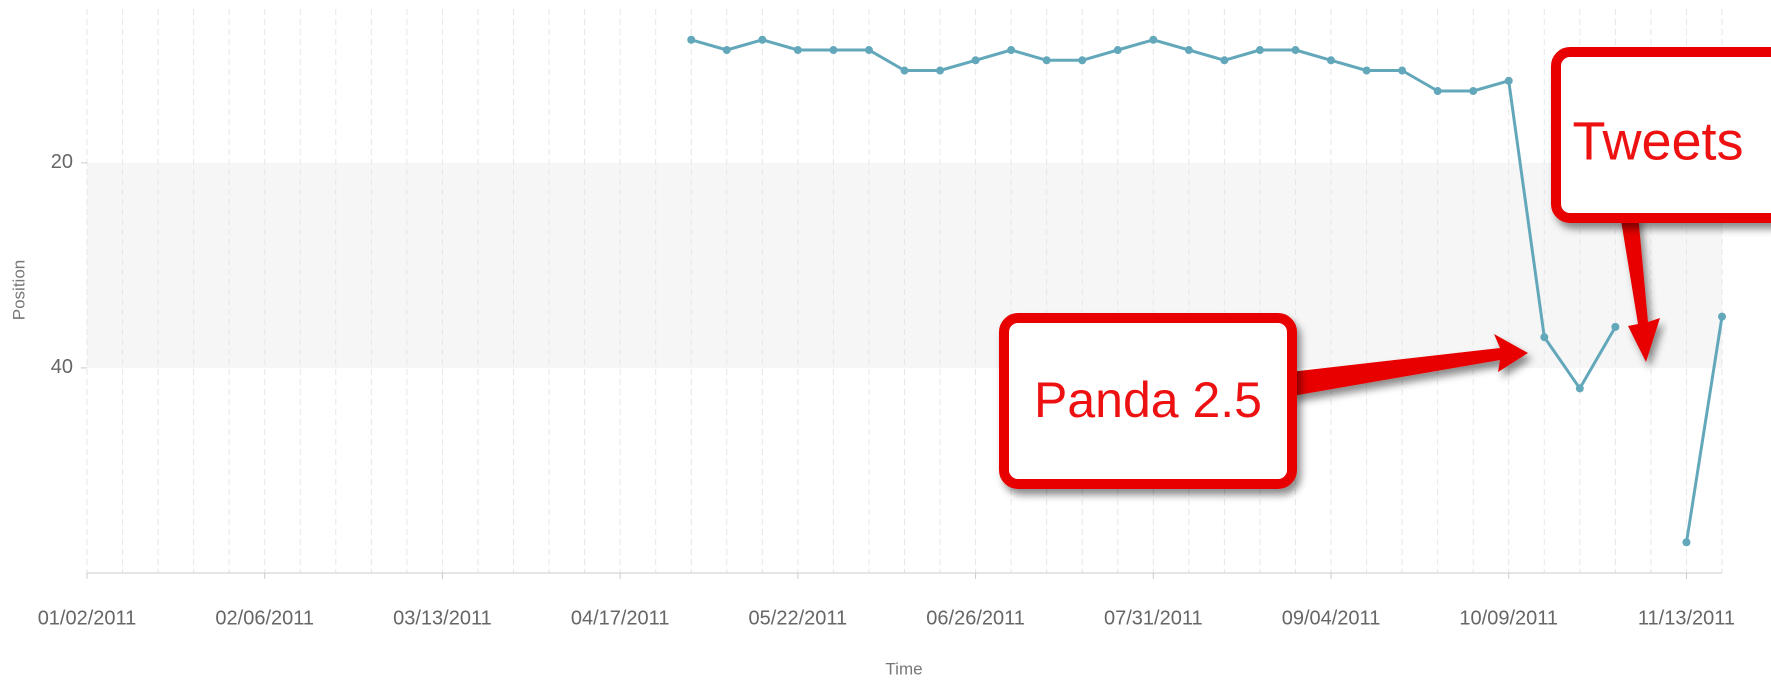  I want to click on x-axis-label: Time, so click(903, 668).